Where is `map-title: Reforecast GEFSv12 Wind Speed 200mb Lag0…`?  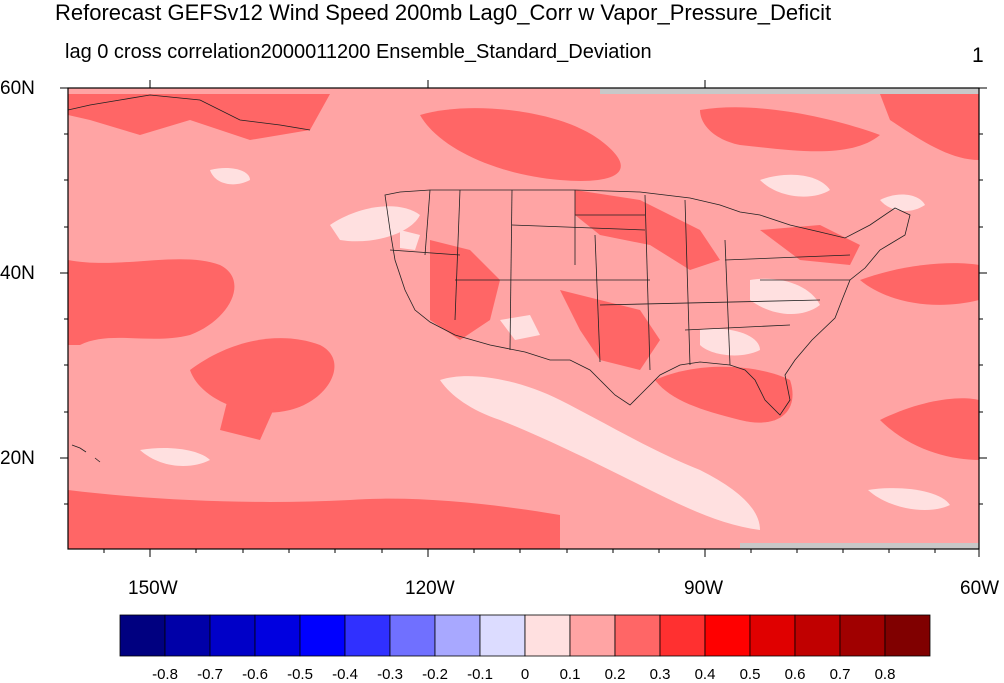
map-title: Reforecast GEFSv12 Wind Speed 200mb Lag0… is located at coordinates (443, 12).